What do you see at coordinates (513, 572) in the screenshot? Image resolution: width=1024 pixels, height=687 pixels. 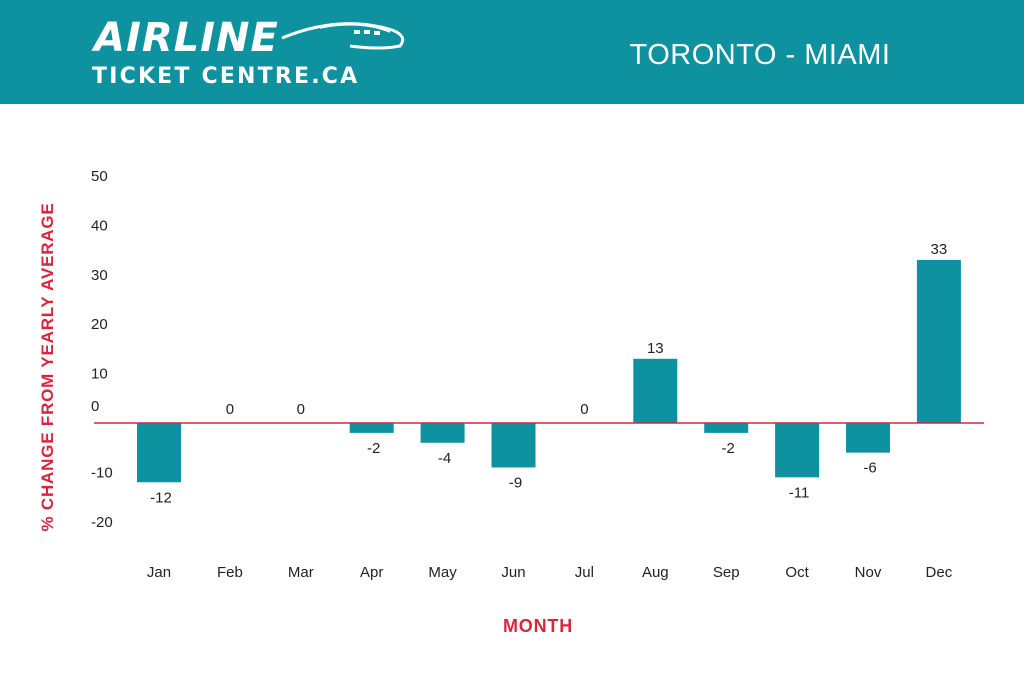 I see `x-tick-label-jun: Jun` at bounding box center [513, 572].